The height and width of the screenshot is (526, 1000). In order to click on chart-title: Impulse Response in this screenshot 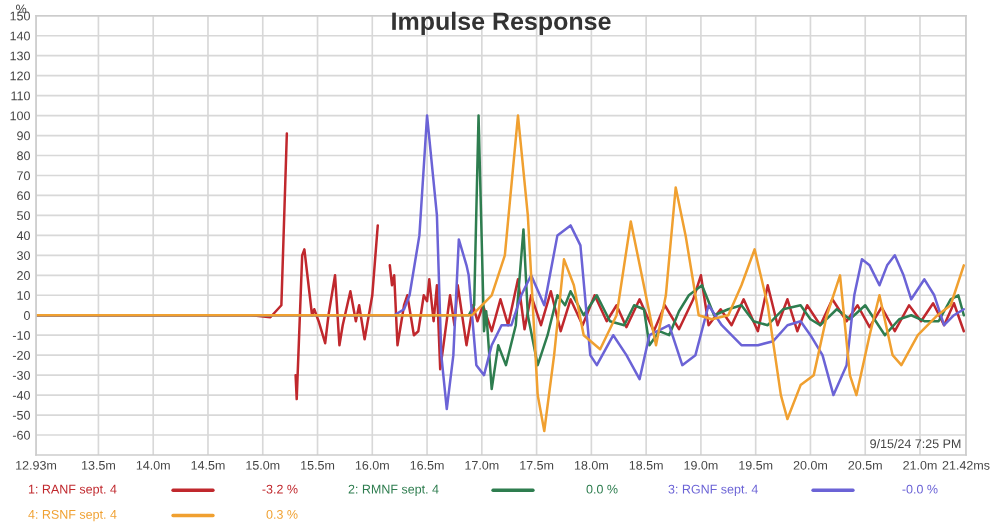, I will do `click(501, 23)`.